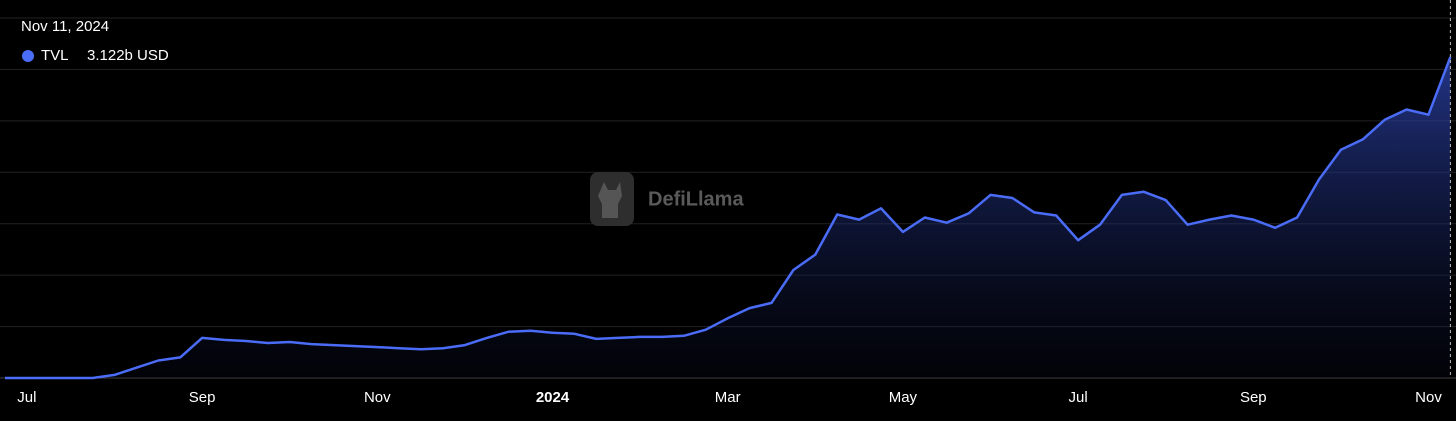 The image size is (1456, 421). Describe the element at coordinates (553, 397) in the screenshot. I see `x-tick-label: 2024` at that location.